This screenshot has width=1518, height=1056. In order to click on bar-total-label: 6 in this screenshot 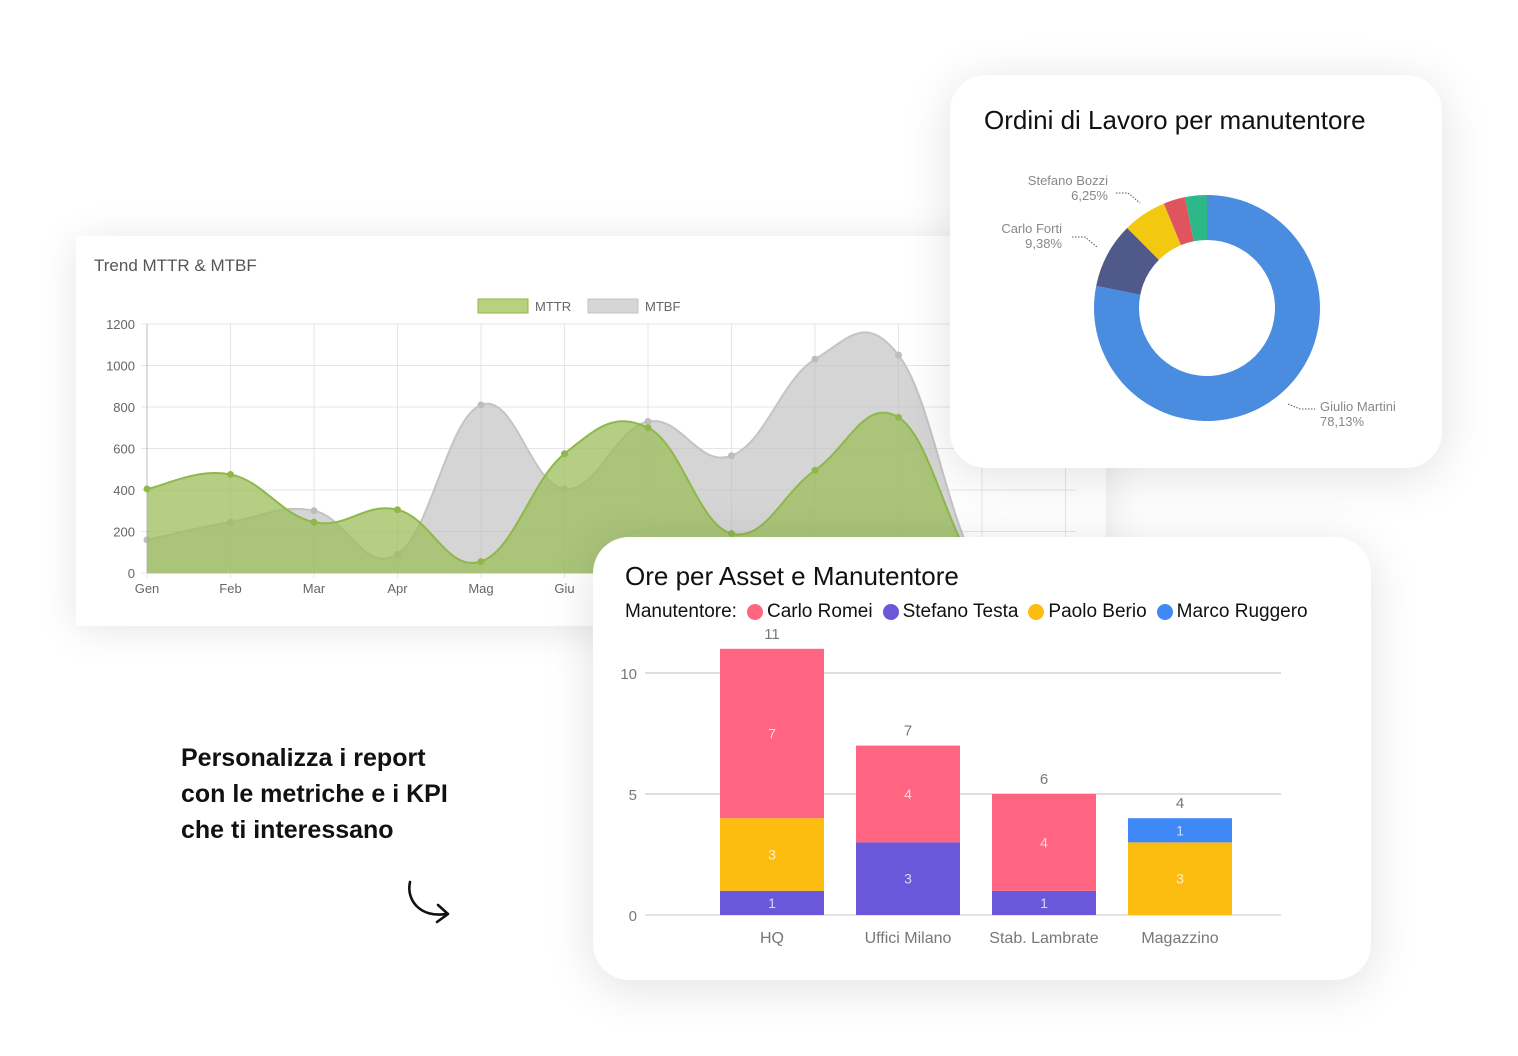, I will do `click(1044, 779)`.